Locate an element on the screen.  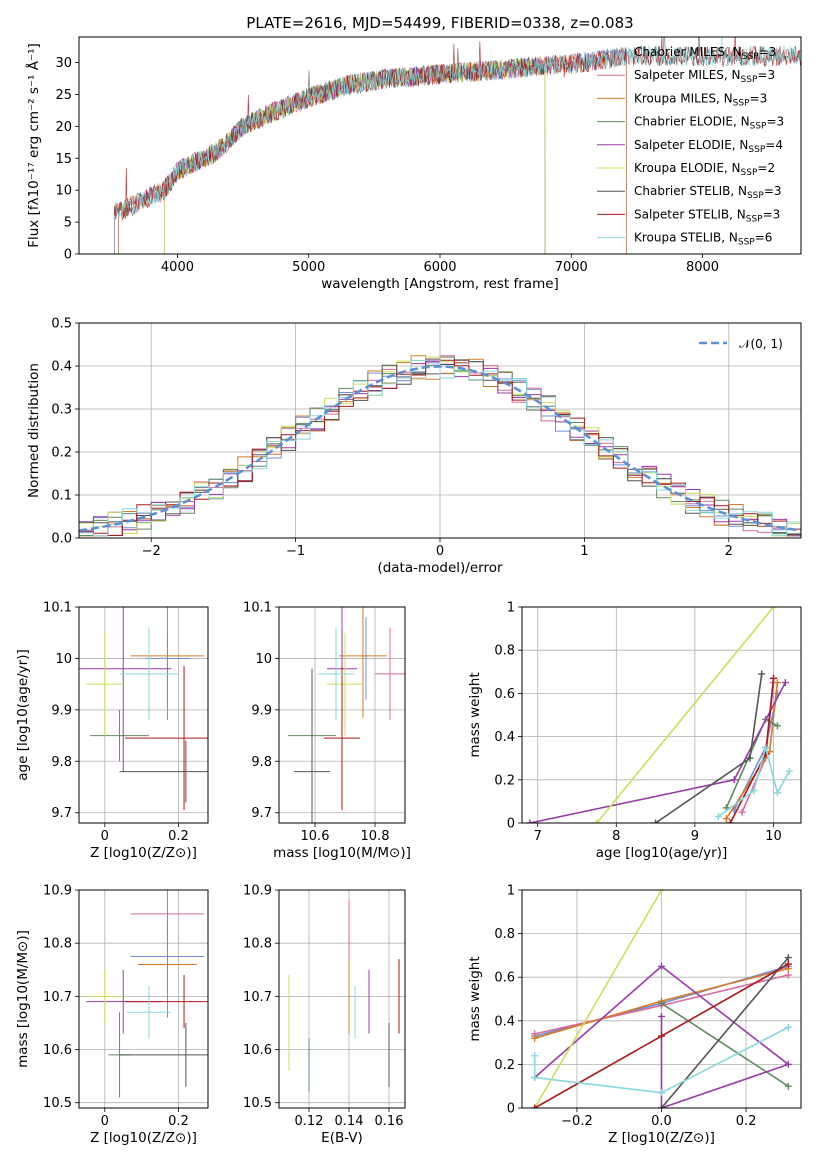
legend-entry: Salpeter ELODIE, NSSP=4 is located at coordinates (708, 146).